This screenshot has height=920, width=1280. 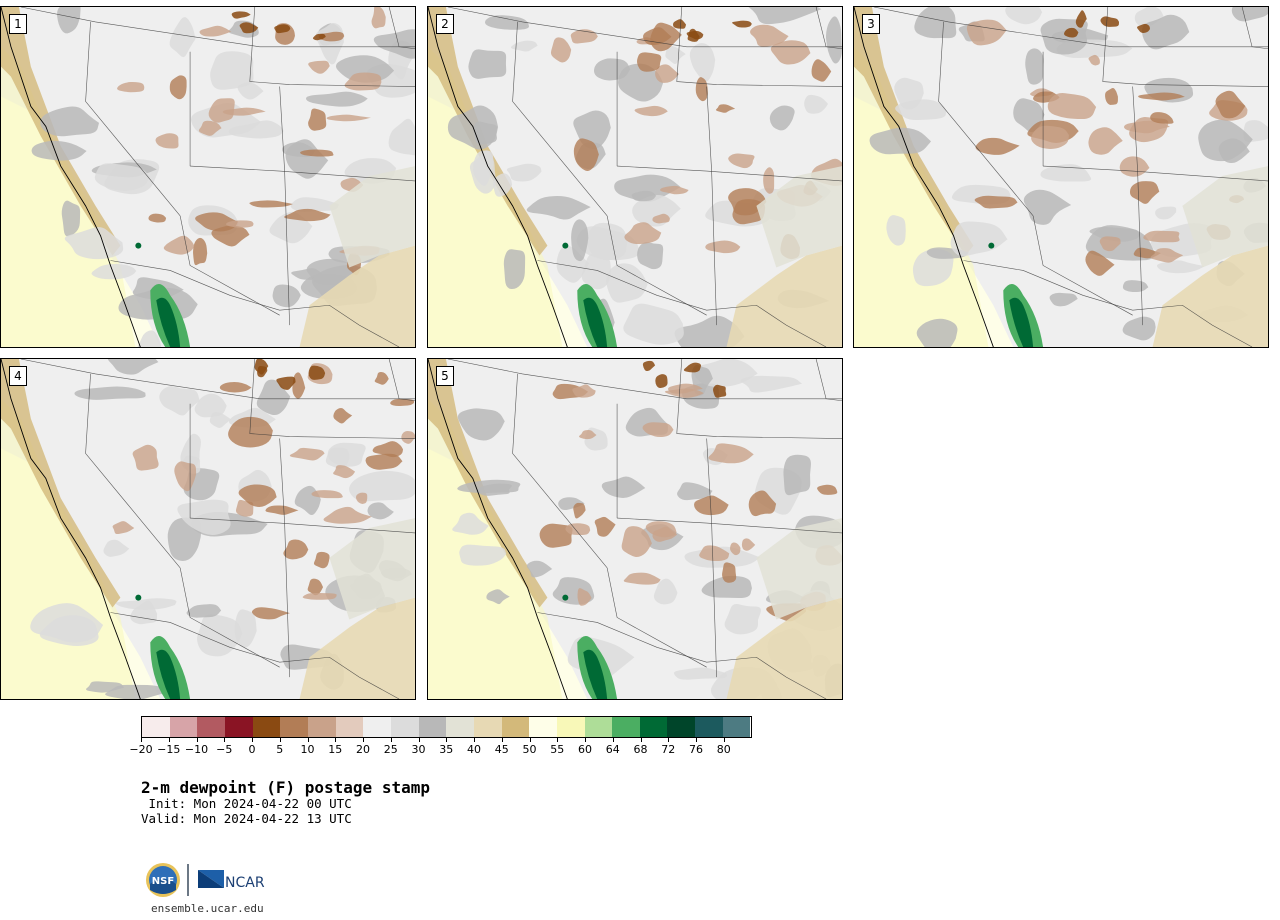 I want to click on member-map-4: 4, so click(x=208, y=529).